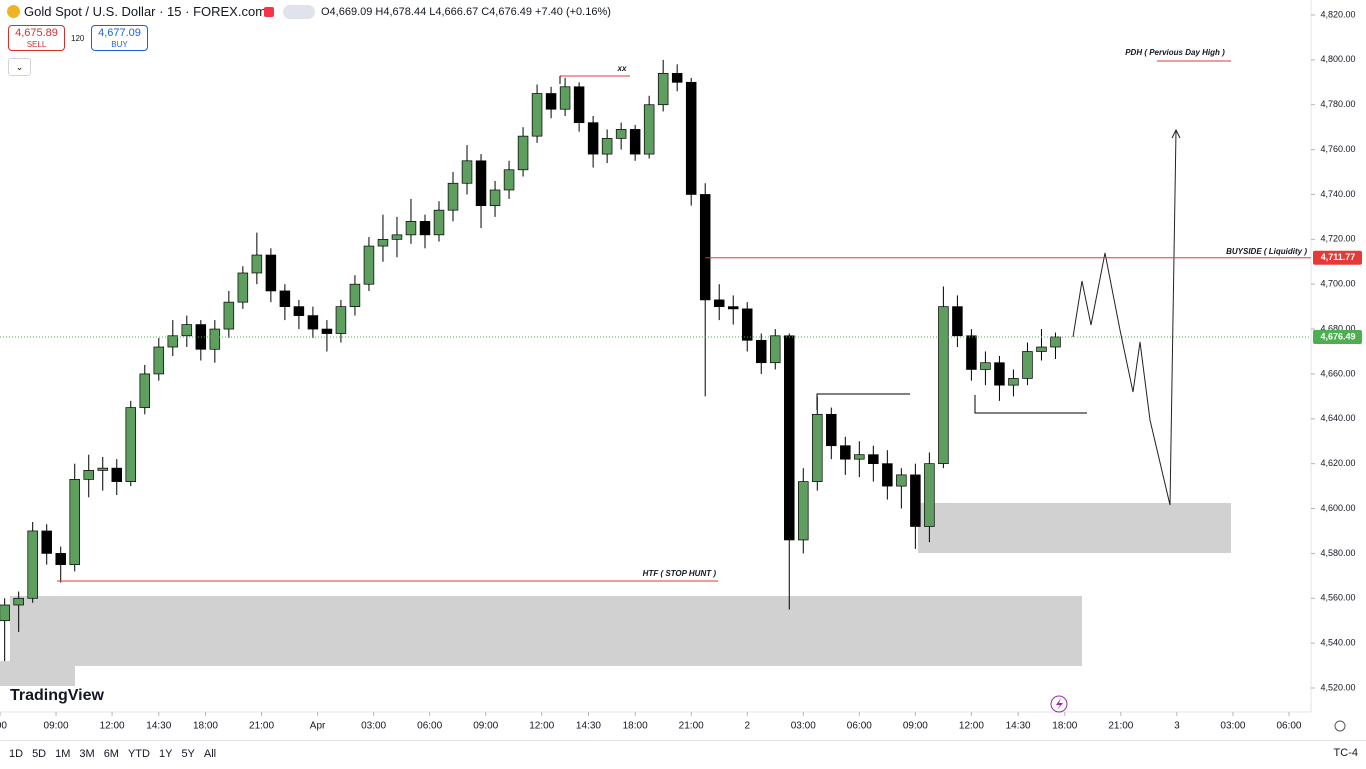 The image size is (1366, 769). Describe the element at coordinates (269, 12) in the screenshot. I see `flag-icon` at that location.